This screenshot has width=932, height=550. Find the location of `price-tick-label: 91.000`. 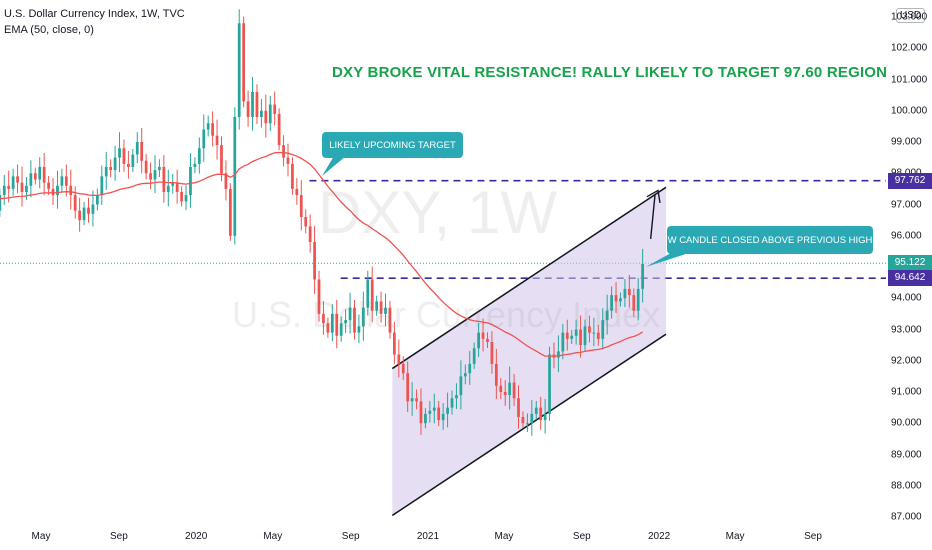

price-tick-label: 91.000 is located at coordinates (906, 392).